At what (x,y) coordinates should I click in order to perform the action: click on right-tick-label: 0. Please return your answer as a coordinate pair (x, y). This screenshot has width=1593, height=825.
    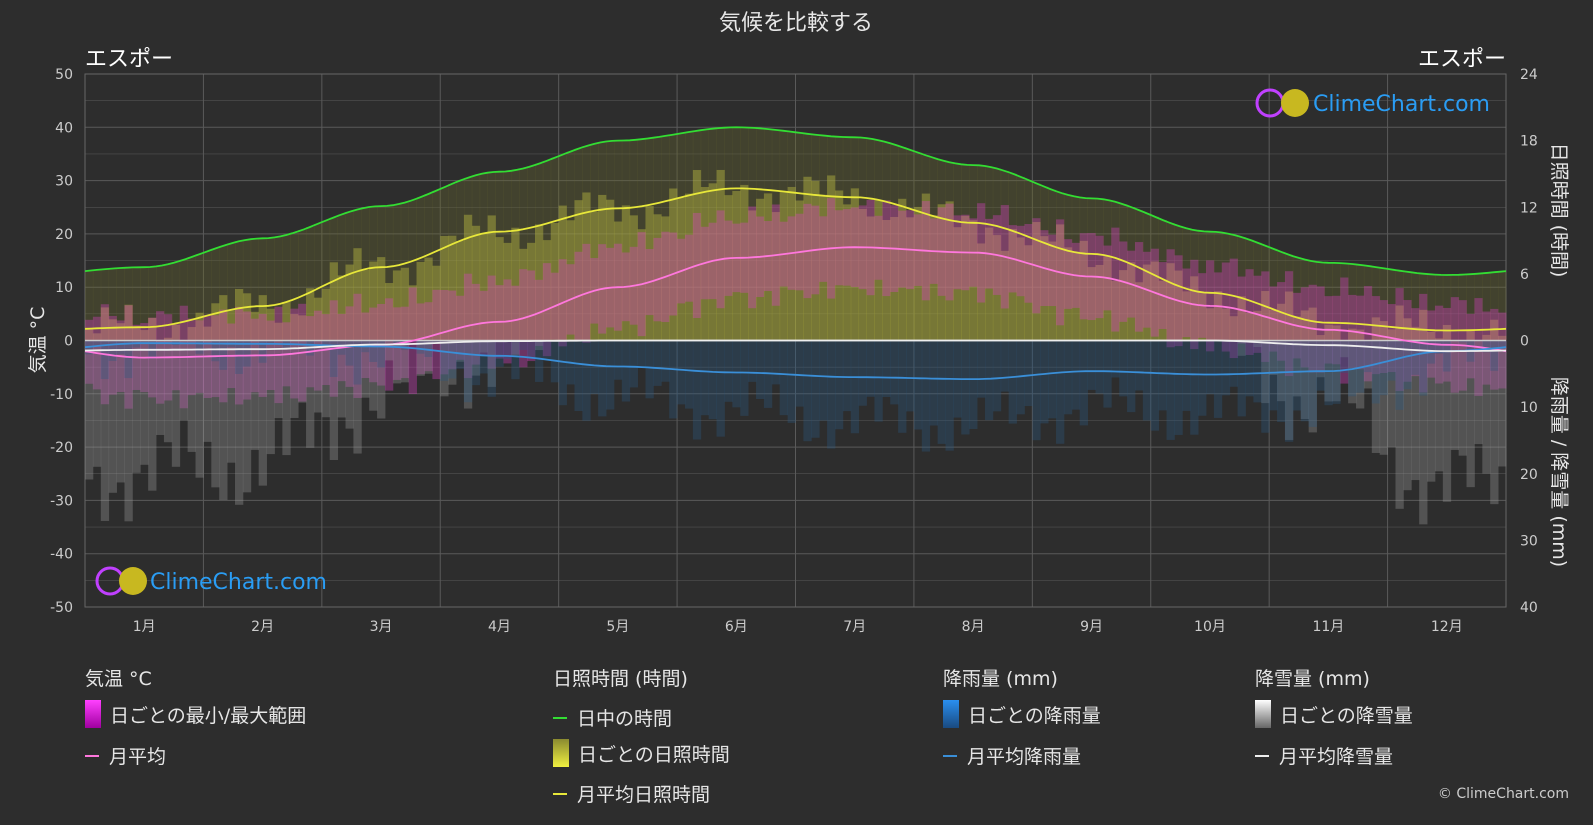
    Looking at the image, I should click on (1524, 342).